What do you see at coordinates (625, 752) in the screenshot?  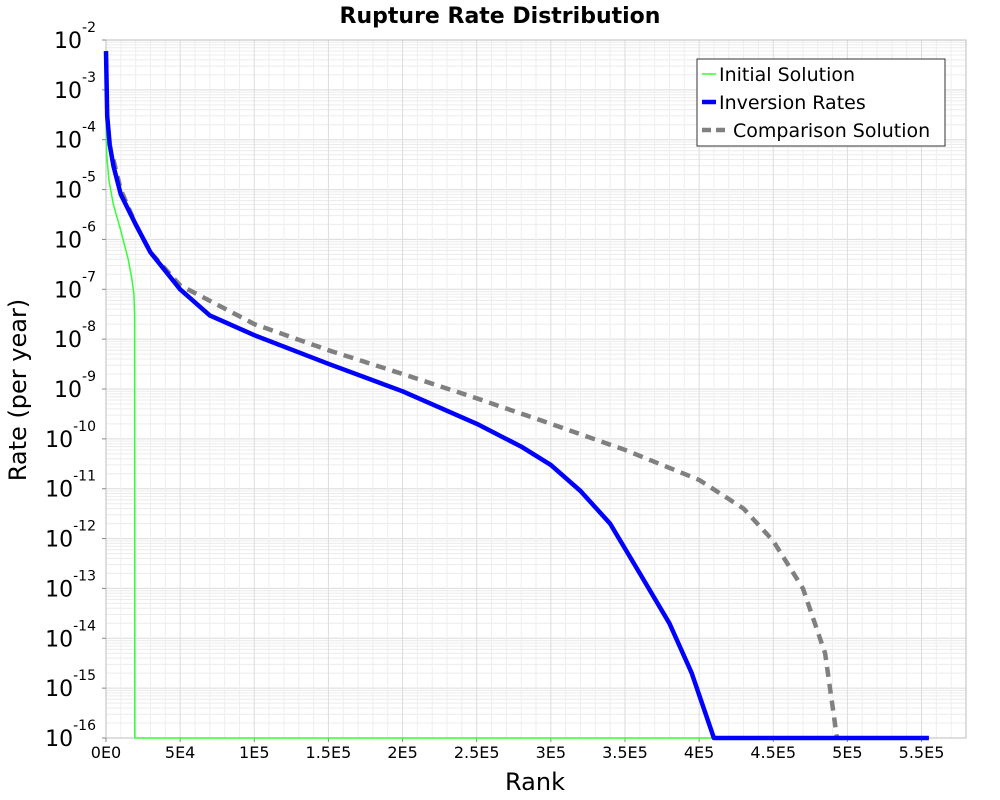 I see `x-tick-label: 3.5E5` at bounding box center [625, 752].